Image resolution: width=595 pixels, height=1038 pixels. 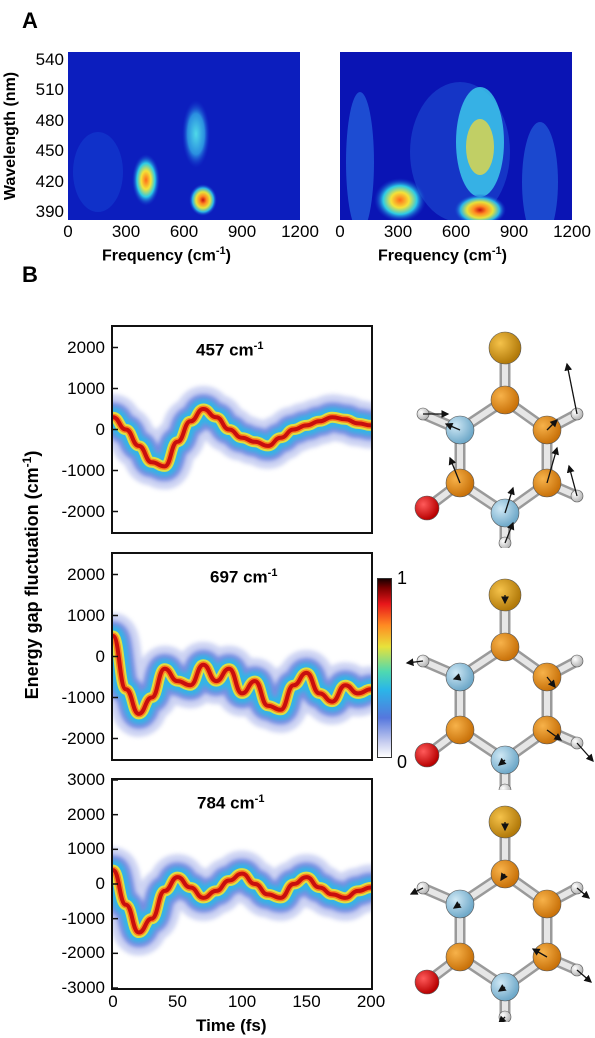 What do you see at coordinates (49, 151) in the screenshot?
I see `y-tick-label: 450` at bounding box center [49, 151].